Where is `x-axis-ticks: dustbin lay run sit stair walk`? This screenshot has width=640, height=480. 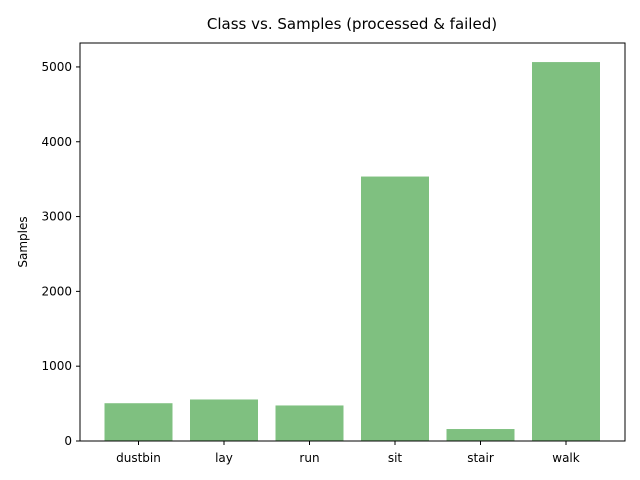 x-axis-ticks: dustbin lay run sit stair walk is located at coordinates (348, 453).